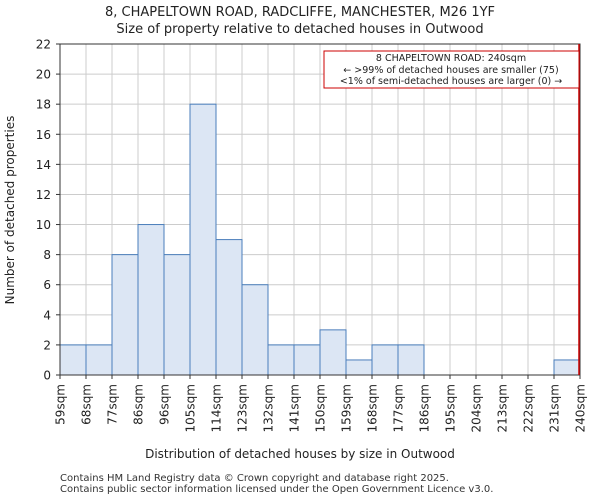  I want to click on y-tick-label: 6, so click(47, 285).